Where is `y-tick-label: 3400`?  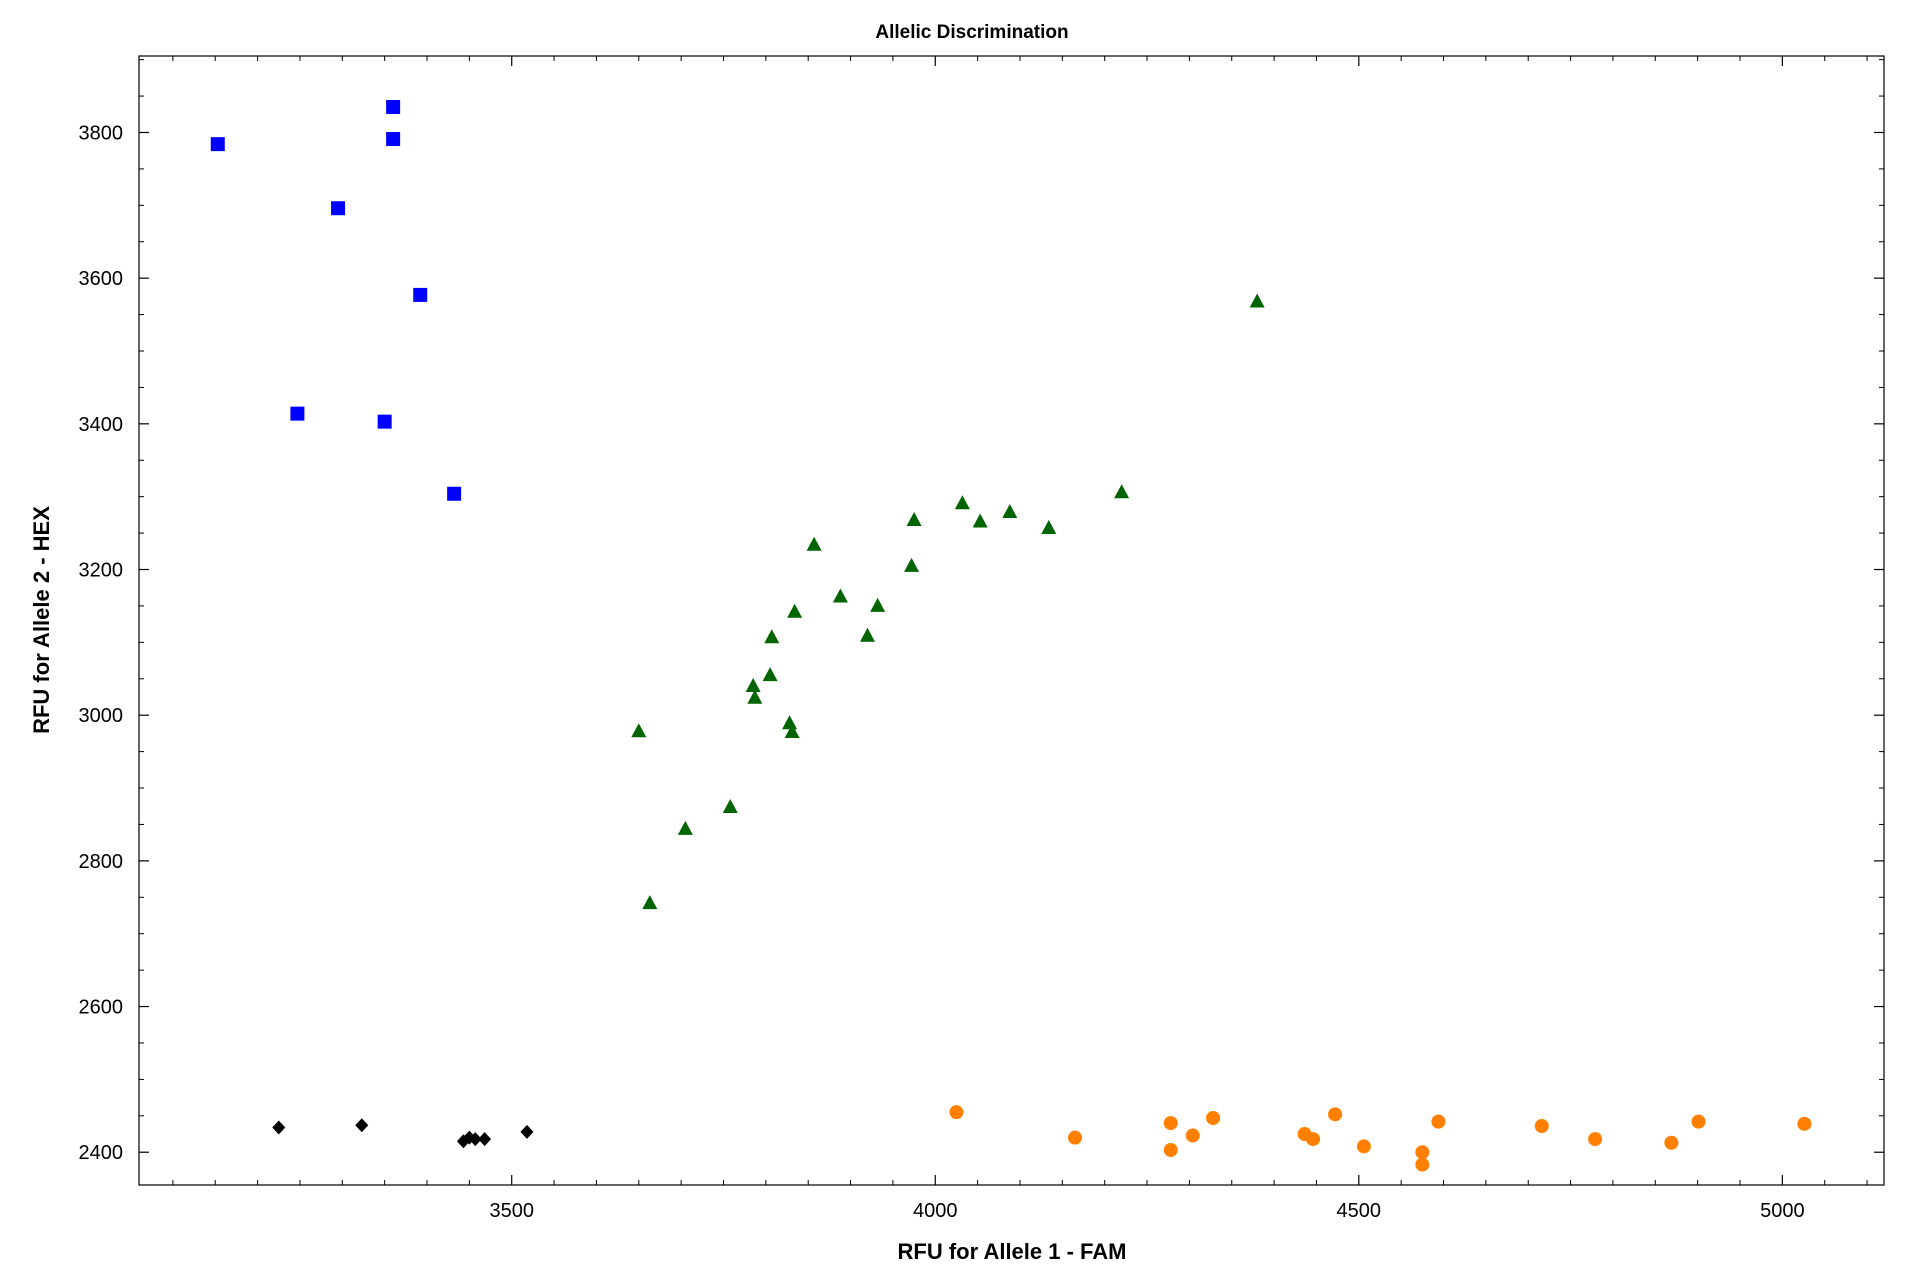 y-tick-label: 3400 is located at coordinates (101, 425).